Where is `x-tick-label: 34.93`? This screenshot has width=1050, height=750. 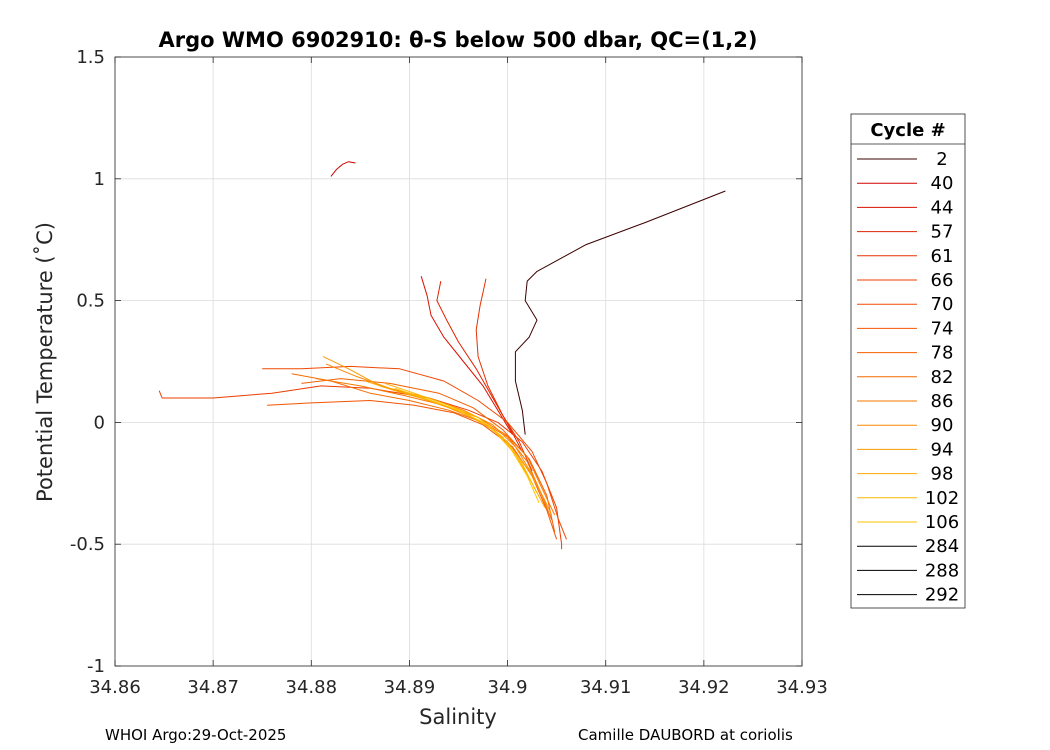
x-tick-label: 34.93 is located at coordinates (802, 687).